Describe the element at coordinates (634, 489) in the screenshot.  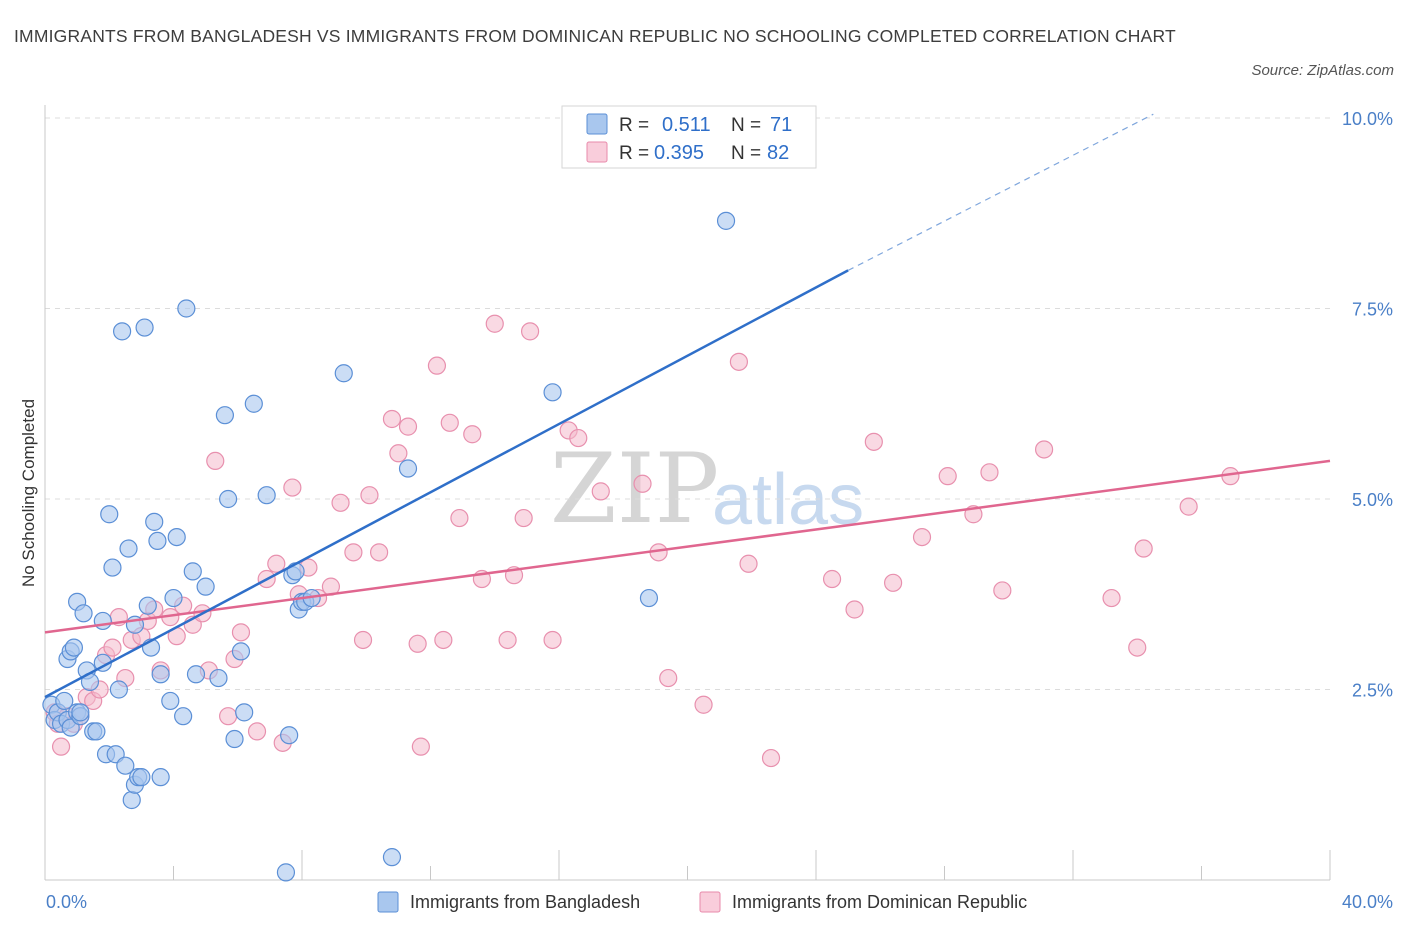
I see `watermark-zip: ZIP` at that location.